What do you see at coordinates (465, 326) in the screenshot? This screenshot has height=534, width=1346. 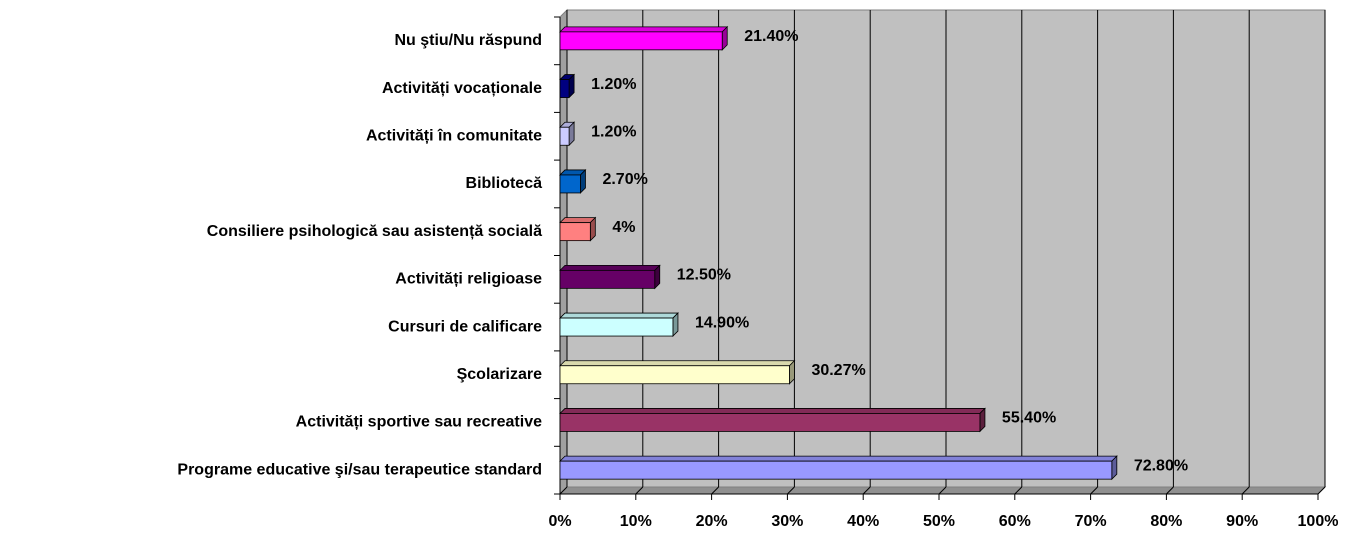 I see `y-tick-label: Cursuri de calificare` at bounding box center [465, 326].